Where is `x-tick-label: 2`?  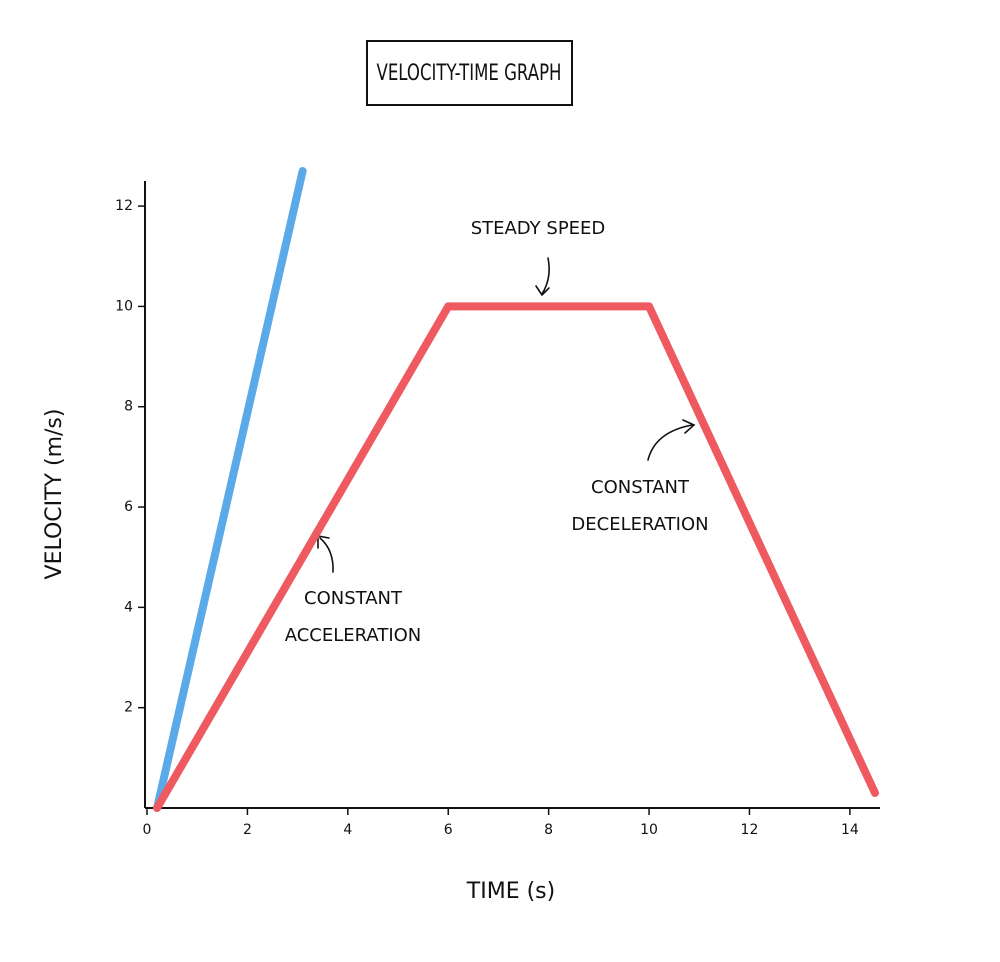 x-tick-label: 2 is located at coordinates (247, 830).